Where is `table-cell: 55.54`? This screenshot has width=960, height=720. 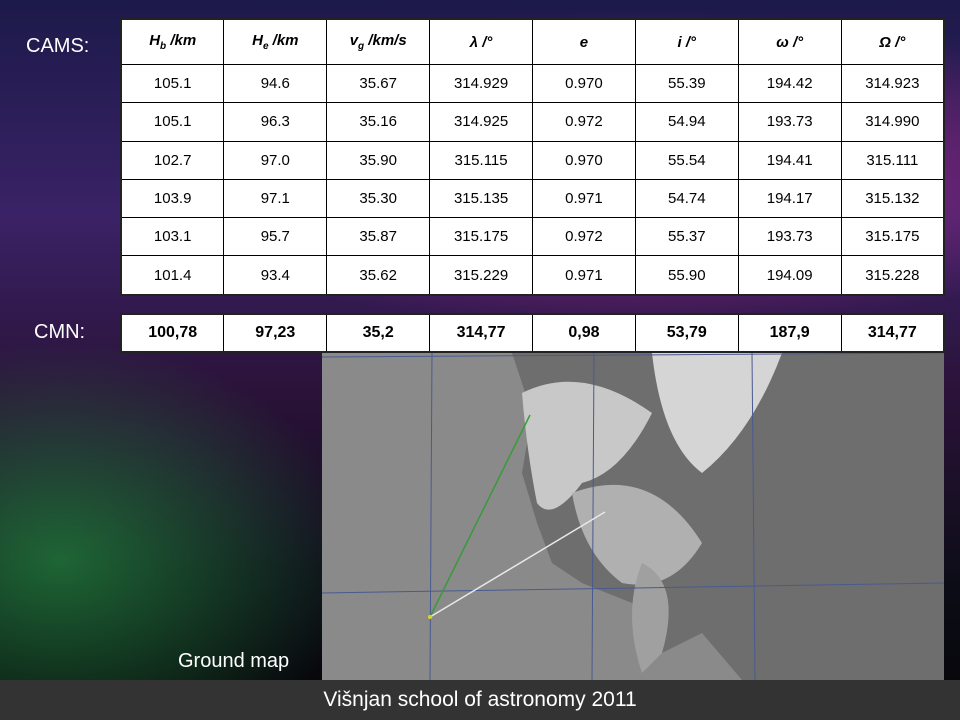 table-cell: 55.54 is located at coordinates (686, 160).